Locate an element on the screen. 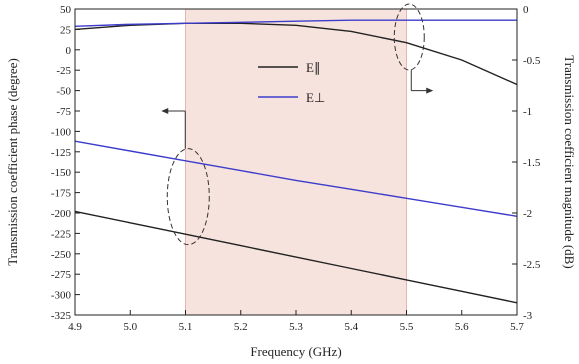 The image size is (579, 364). x-tick-label: 5.6 is located at coordinates (462, 327).